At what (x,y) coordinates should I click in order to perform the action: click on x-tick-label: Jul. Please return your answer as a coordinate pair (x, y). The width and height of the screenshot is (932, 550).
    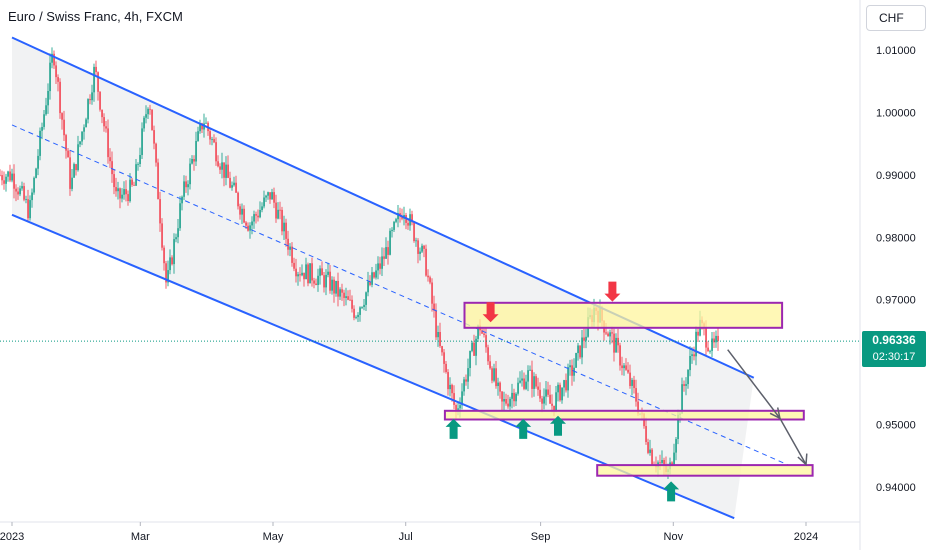
    Looking at the image, I should click on (406, 537).